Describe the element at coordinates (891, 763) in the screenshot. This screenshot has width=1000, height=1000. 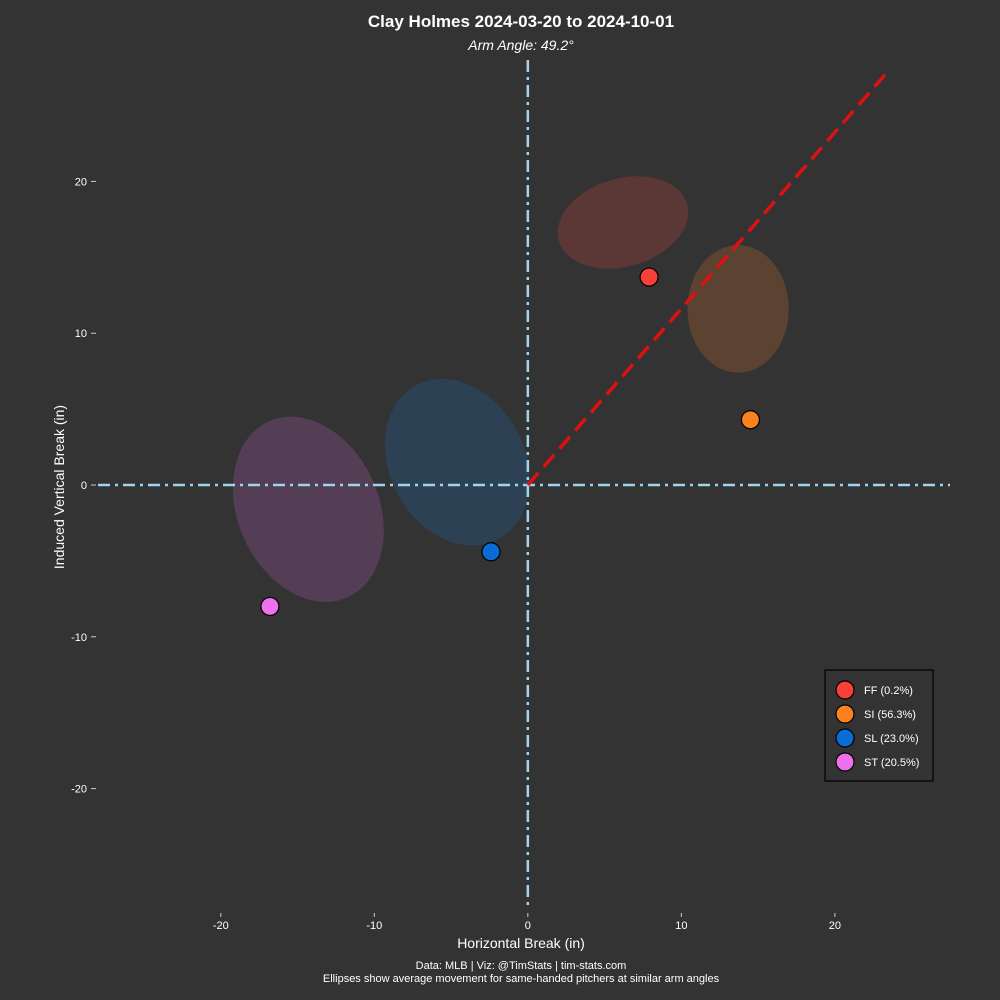
I see `legend-label-st: ST (20.5%)` at that location.